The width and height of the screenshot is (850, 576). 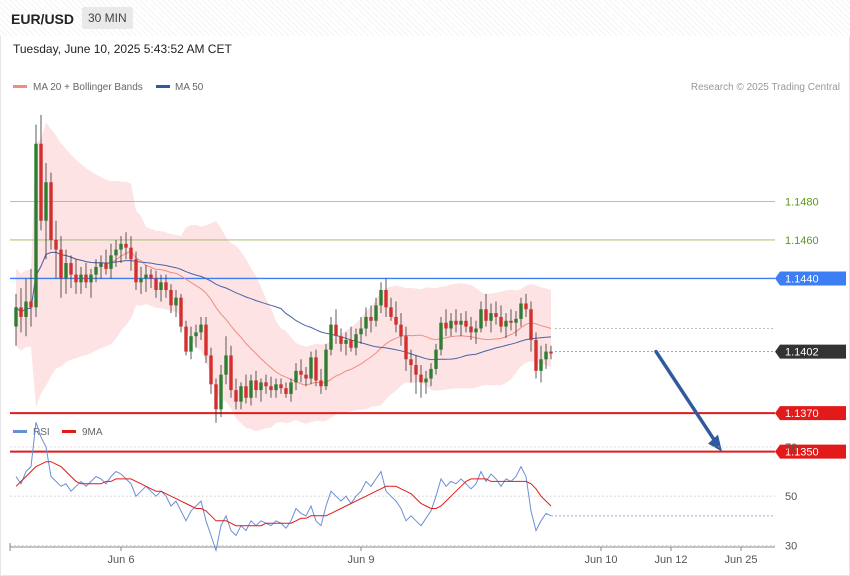 What do you see at coordinates (69, 431) in the screenshot?
I see `rsi-ma-legend-swatch` at bounding box center [69, 431].